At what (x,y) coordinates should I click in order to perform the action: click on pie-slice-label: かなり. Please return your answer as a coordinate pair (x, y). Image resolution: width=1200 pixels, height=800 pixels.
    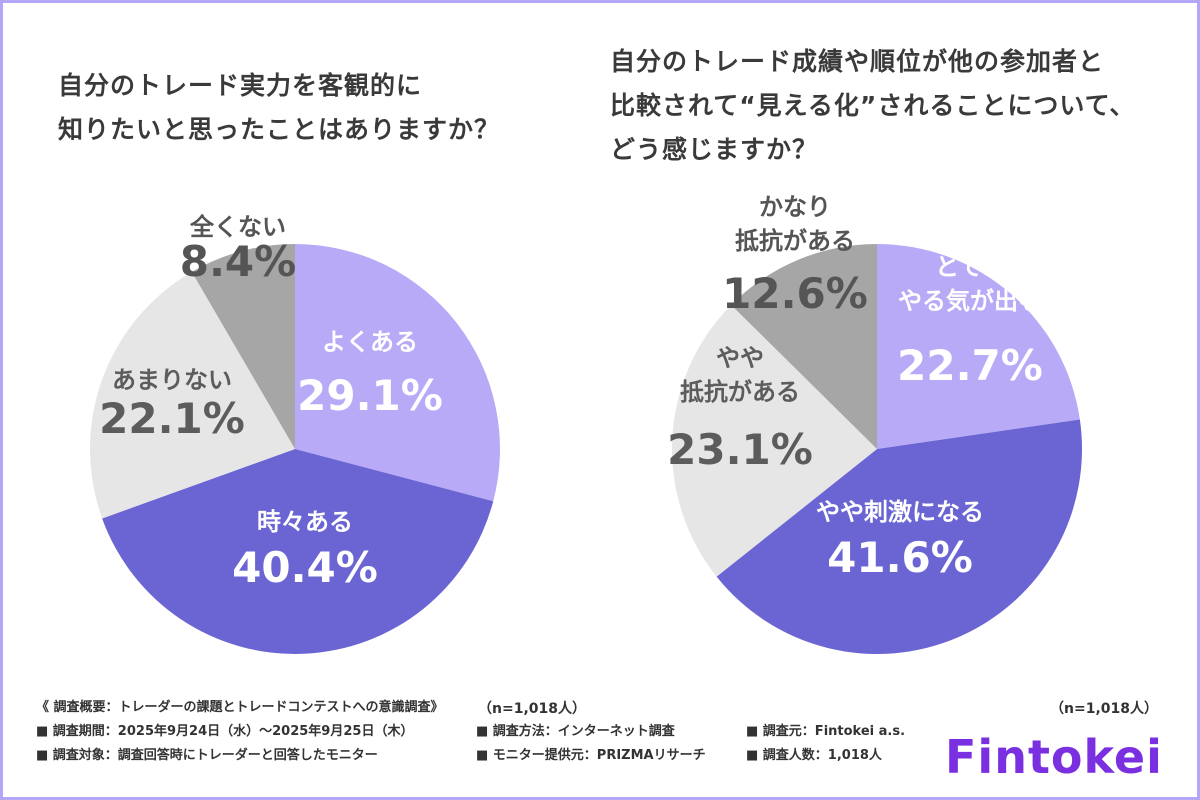
    Looking at the image, I should click on (795, 207).